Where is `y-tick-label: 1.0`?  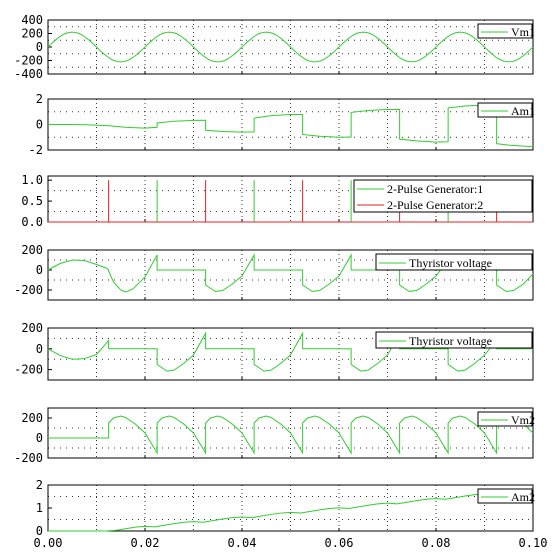
y-tick-label: 1.0 is located at coordinates (32, 180).